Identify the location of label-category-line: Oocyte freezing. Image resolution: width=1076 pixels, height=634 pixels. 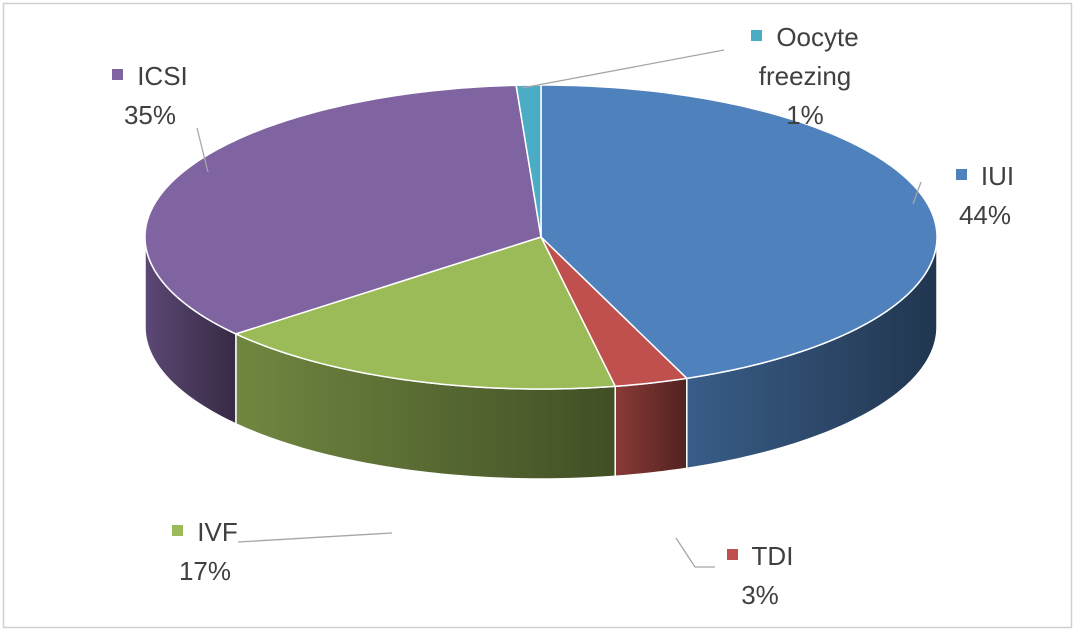
(805, 57).